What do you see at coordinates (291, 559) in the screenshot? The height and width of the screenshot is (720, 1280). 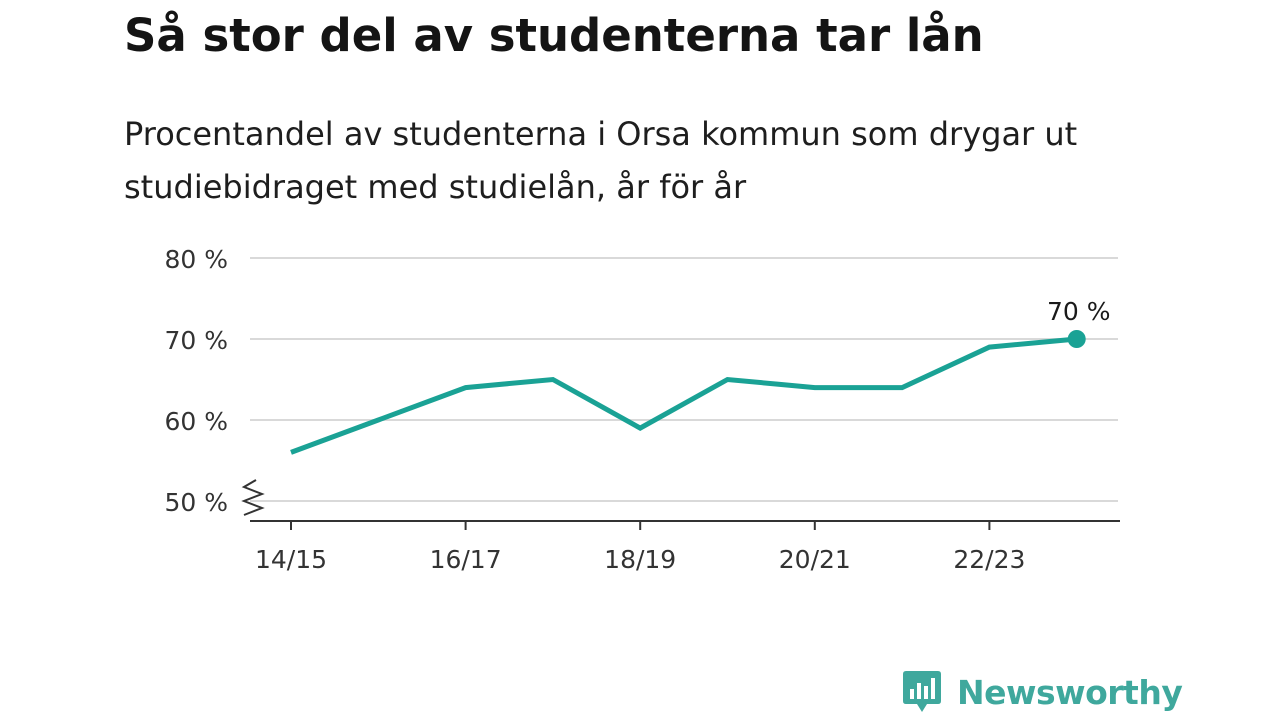 I see `x-tick-label: 14/15` at bounding box center [291, 559].